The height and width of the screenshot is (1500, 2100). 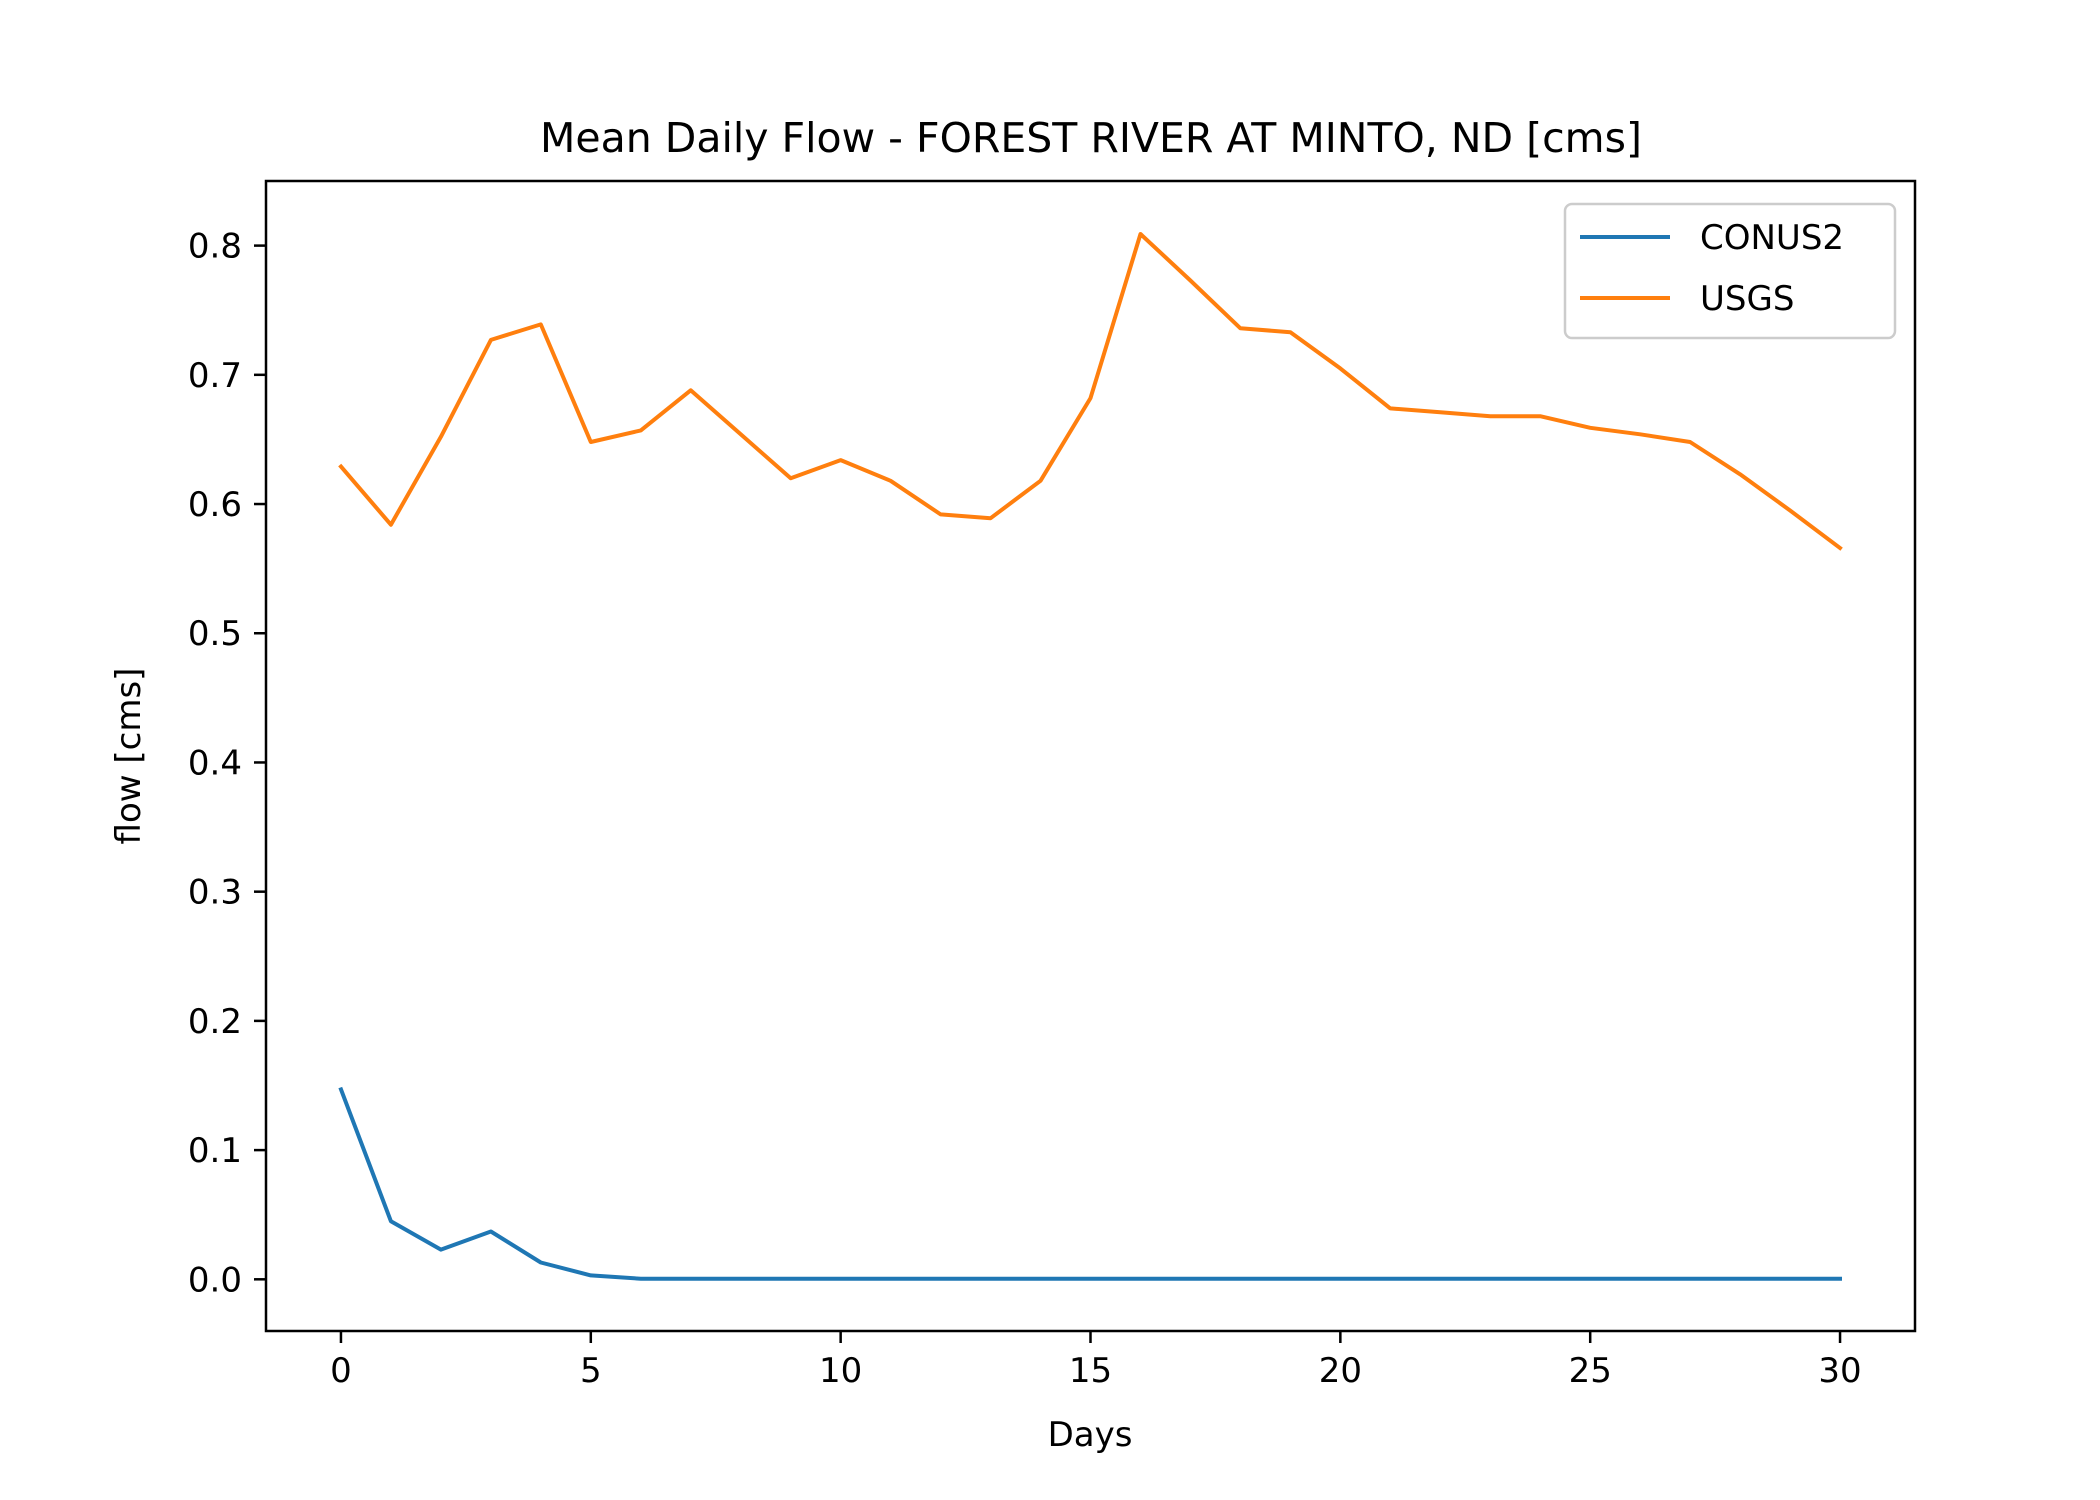 What do you see at coordinates (215, 634) in the screenshot?
I see `y-tick-label: 0.5` at bounding box center [215, 634].